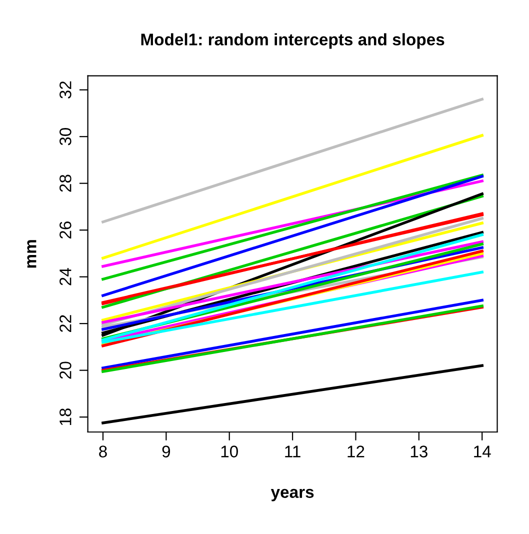 This screenshot has width=529, height=534. I want to click on y-tick-label: 26, so click(66, 230).